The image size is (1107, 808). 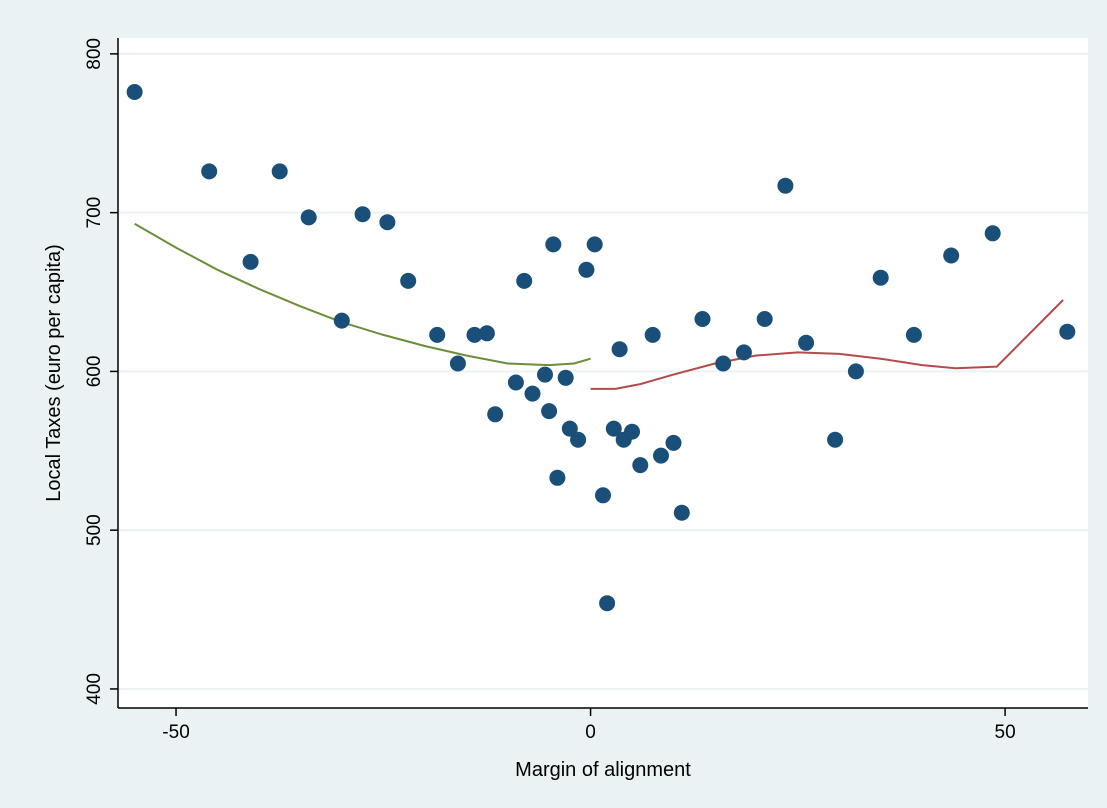 What do you see at coordinates (590, 732) in the screenshot?
I see `x-tick-label: 0` at bounding box center [590, 732].